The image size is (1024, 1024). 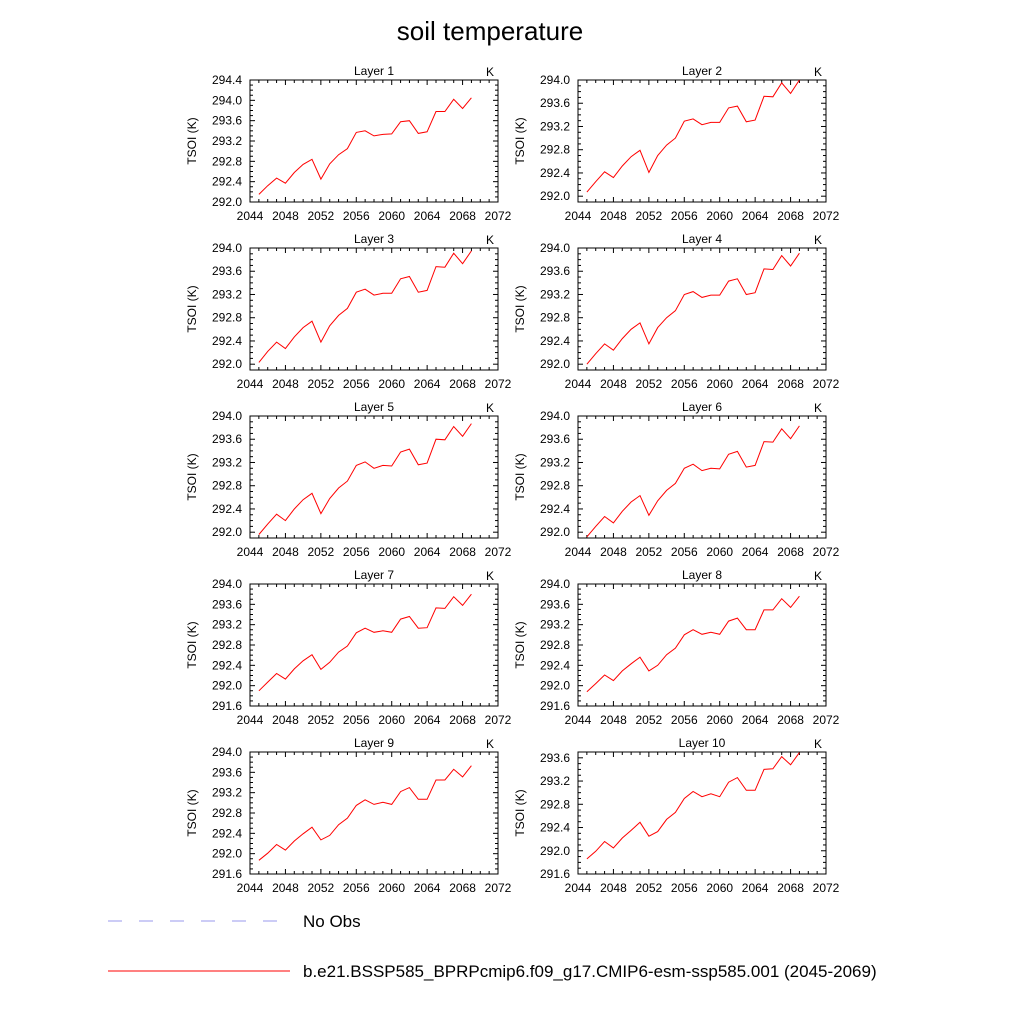 I want to click on figure-title: soil temperature, so click(x=490, y=31).